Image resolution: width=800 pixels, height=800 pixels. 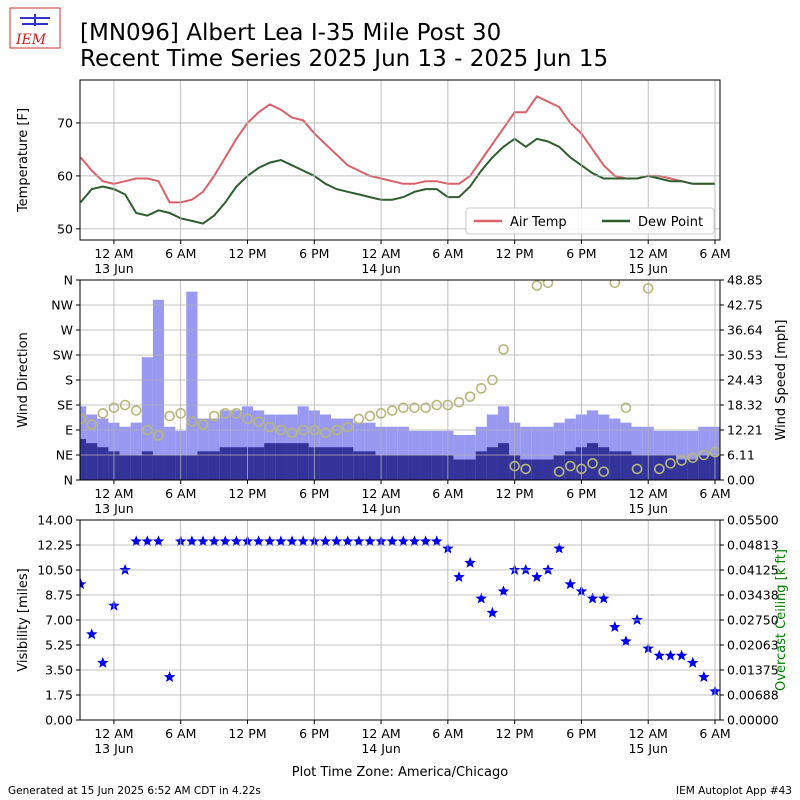 What do you see at coordinates (745, 430) in the screenshot?
I see `y2-tick-label: 12.21` at bounding box center [745, 430].